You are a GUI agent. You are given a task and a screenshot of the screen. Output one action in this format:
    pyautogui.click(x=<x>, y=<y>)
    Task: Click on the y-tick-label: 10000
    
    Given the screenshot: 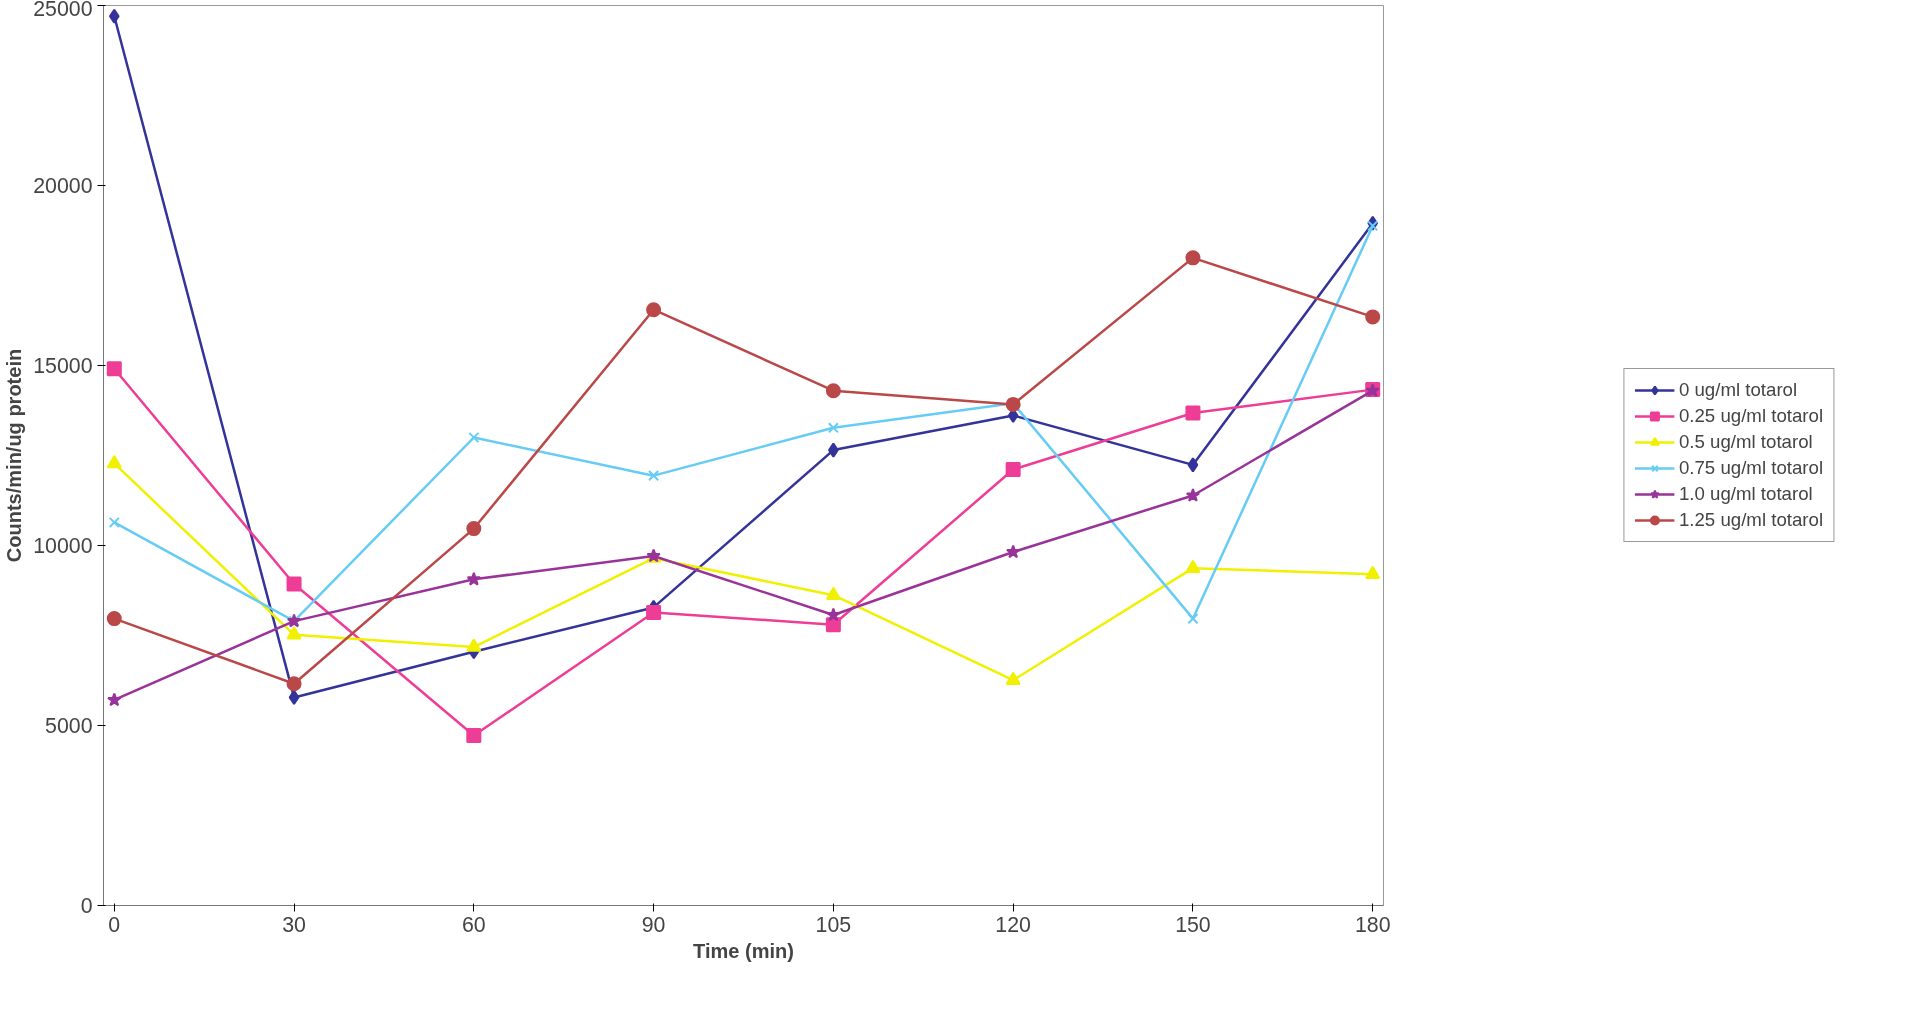 What is the action you would take?
    pyautogui.click(x=63, y=546)
    